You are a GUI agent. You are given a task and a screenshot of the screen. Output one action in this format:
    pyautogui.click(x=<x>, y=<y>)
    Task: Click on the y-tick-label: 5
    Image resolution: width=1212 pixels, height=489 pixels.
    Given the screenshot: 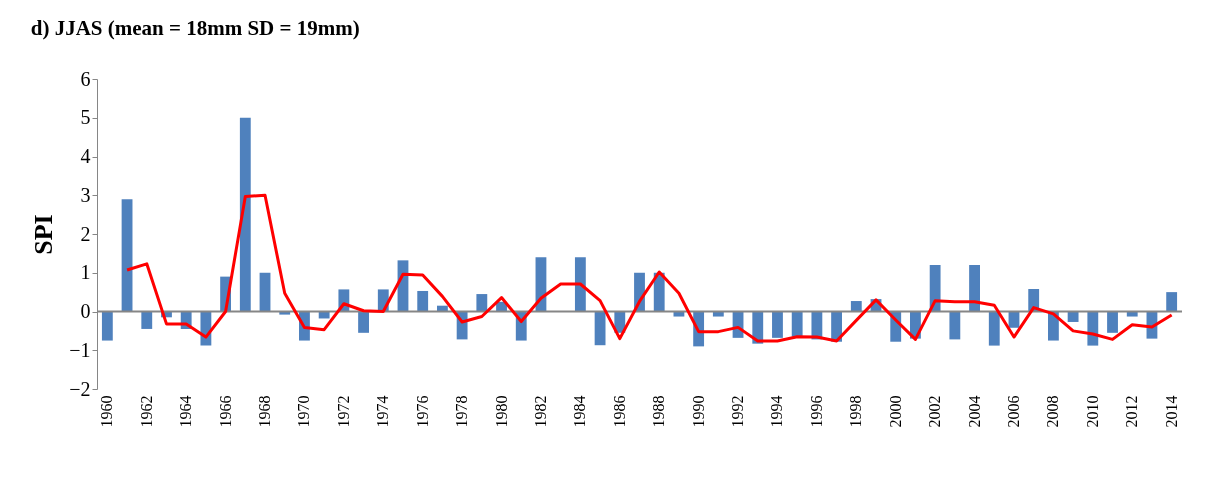 What is the action you would take?
    pyautogui.click(x=85, y=117)
    